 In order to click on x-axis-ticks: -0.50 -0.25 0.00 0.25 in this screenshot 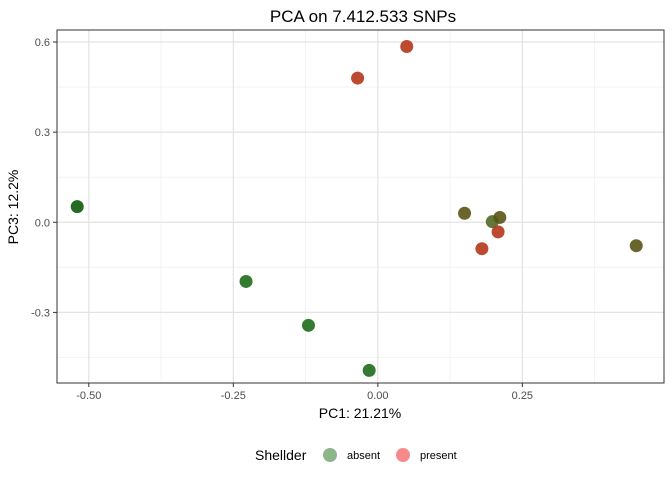, I will do `click(304, 392)`.